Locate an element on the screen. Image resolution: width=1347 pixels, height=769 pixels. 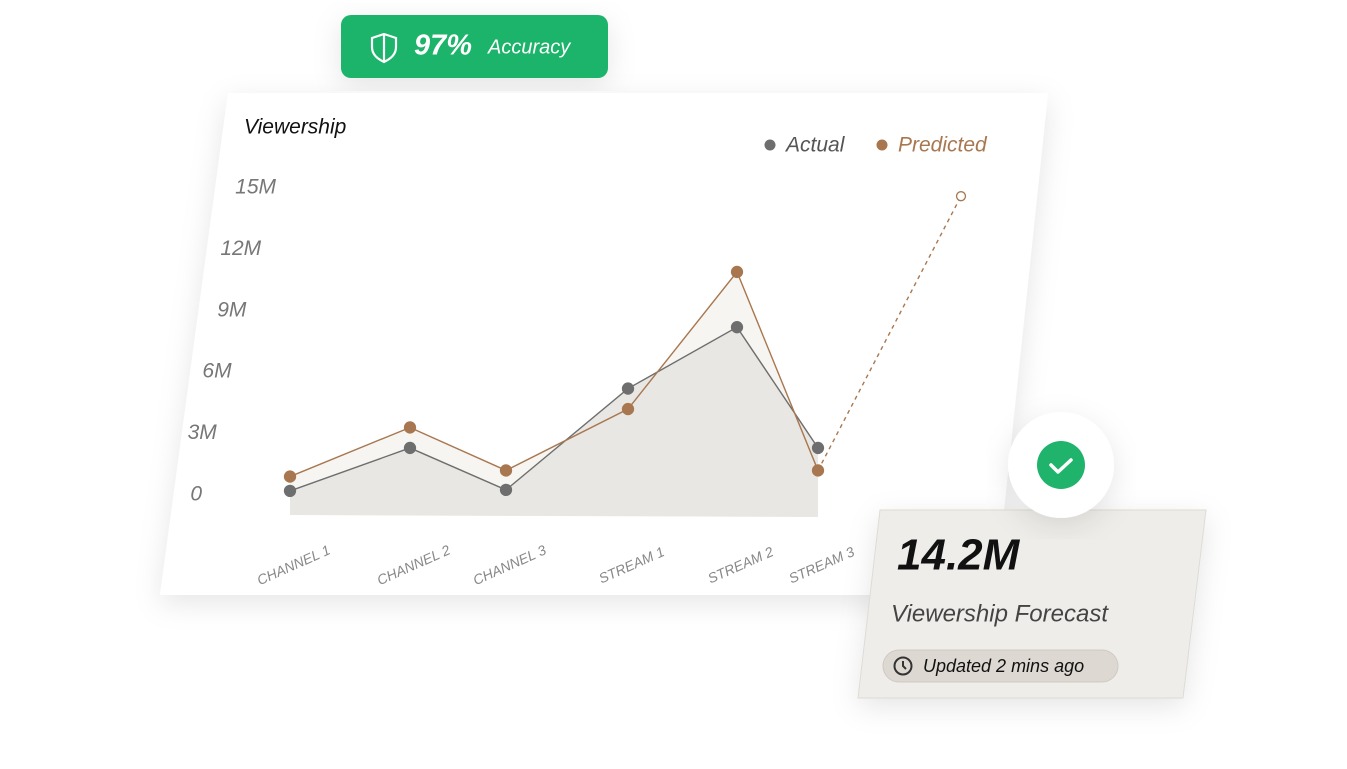
forecast-line is located at coordinates (889, 333).